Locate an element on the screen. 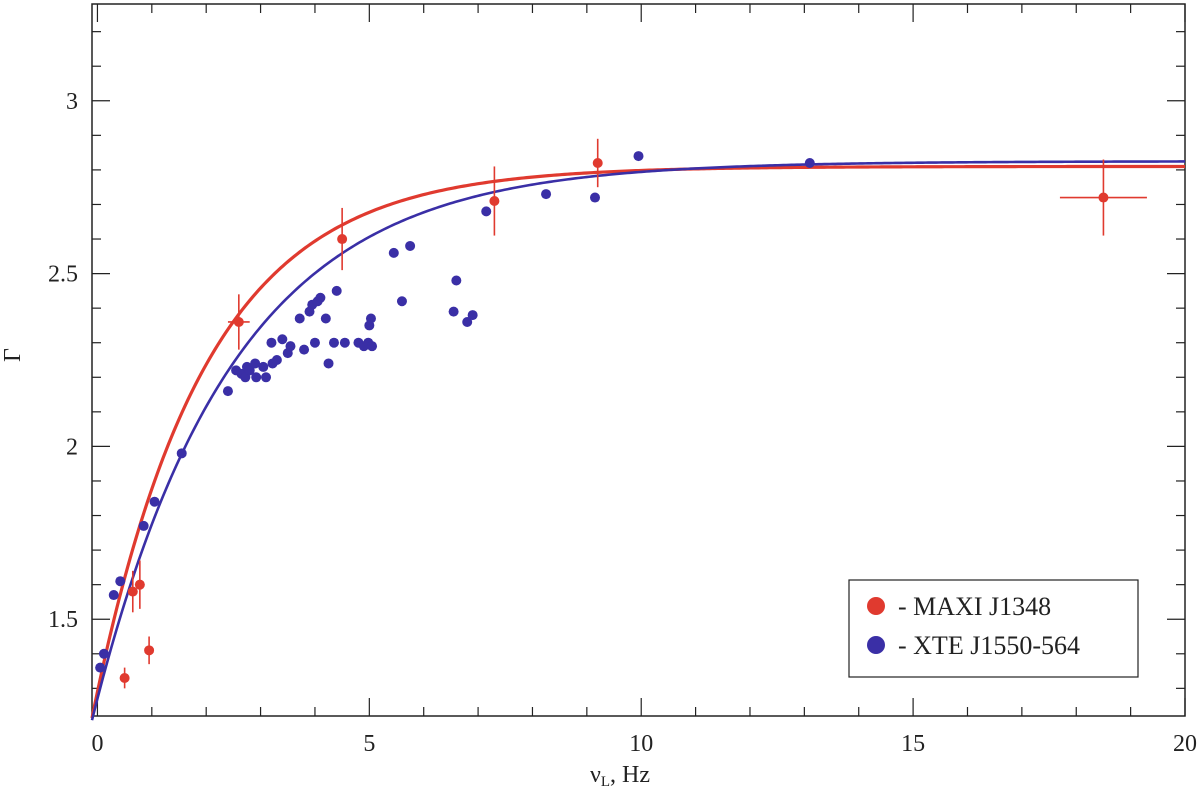 The height and width of the screenshot is (791, 1200). x-tick-label: 20 is located at coordinates (1185, 744).